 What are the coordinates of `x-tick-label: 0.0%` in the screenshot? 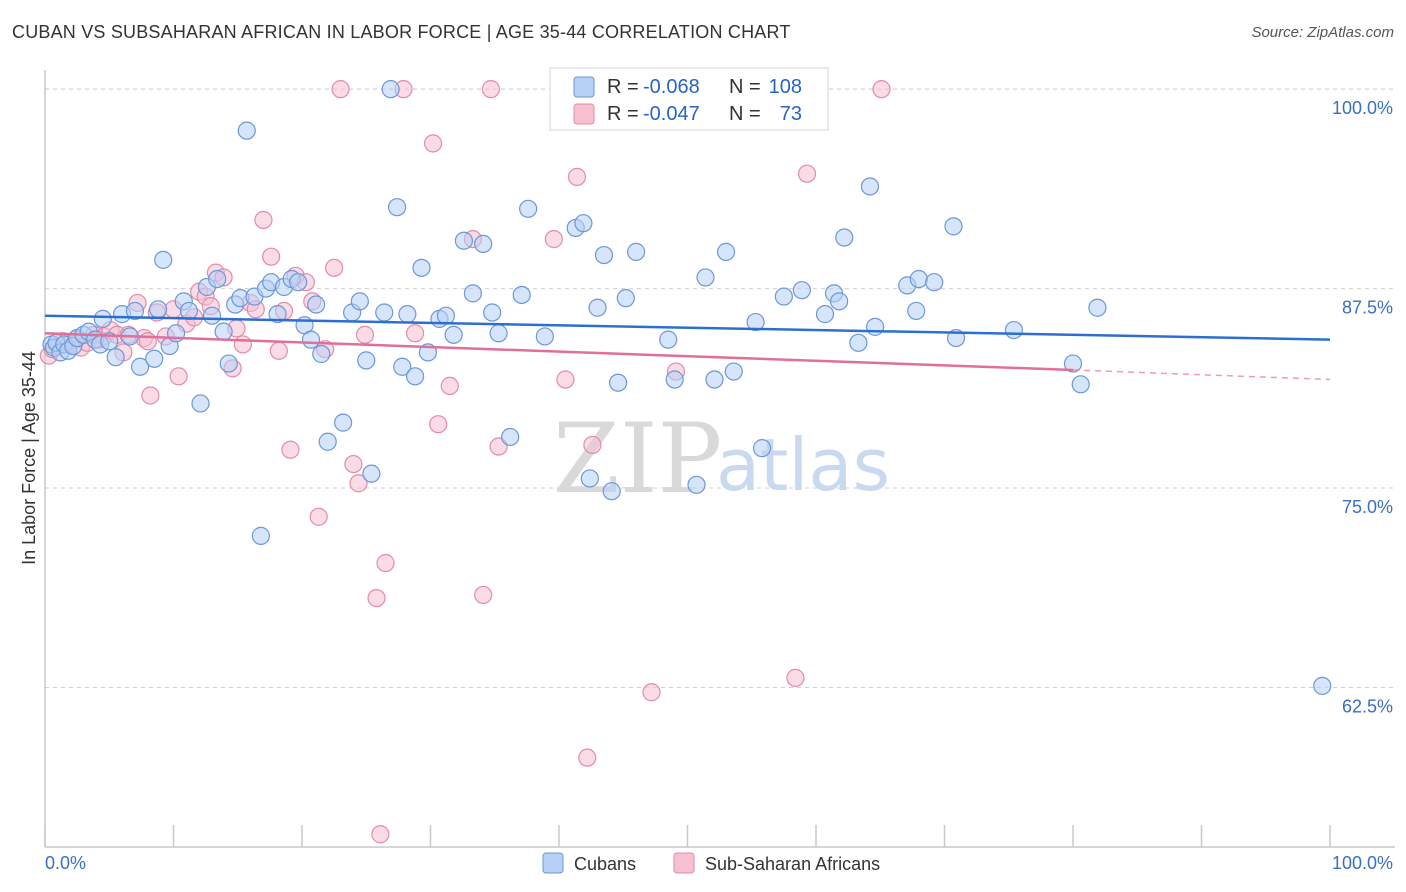 It's located at (65, 863).